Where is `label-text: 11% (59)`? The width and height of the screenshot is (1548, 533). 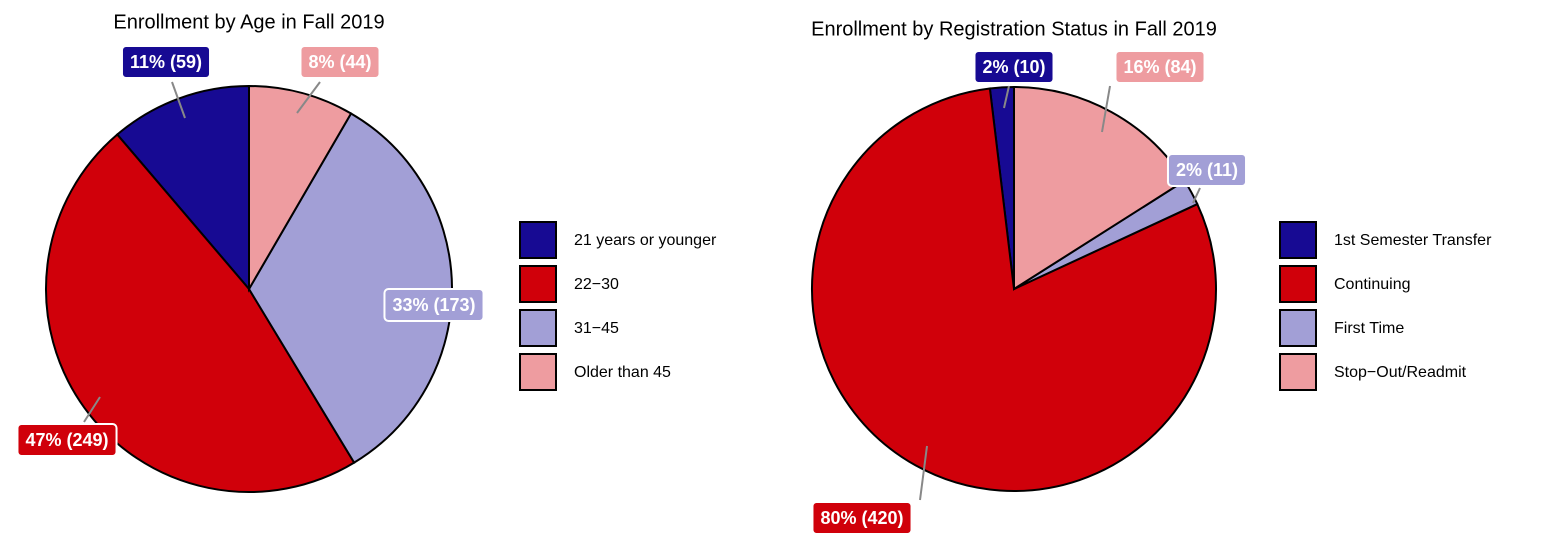 label-text: 11% (59) is located at coordinates (166, 62).